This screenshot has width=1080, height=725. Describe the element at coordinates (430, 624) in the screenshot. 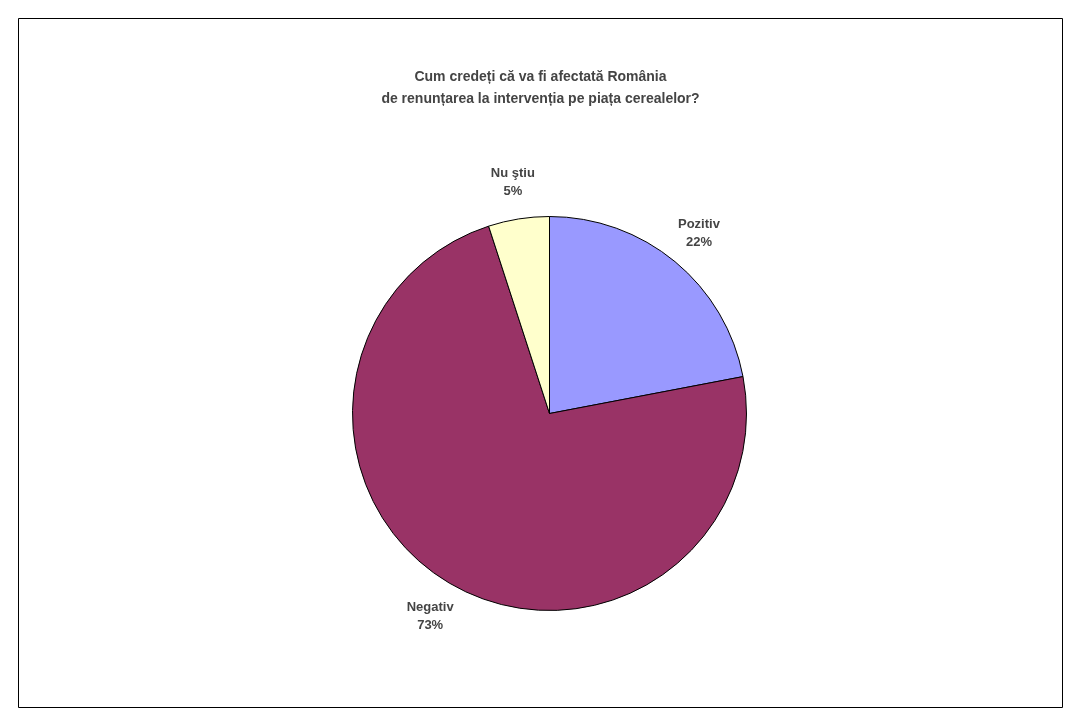

I see `data-label: 73%` at that location.